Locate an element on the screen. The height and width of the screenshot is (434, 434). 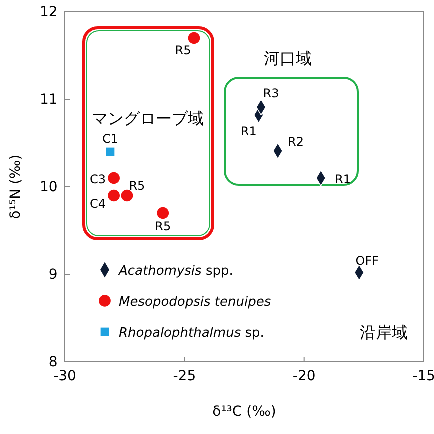
y-tick-label: 11 is located at coordinates (49, 100).